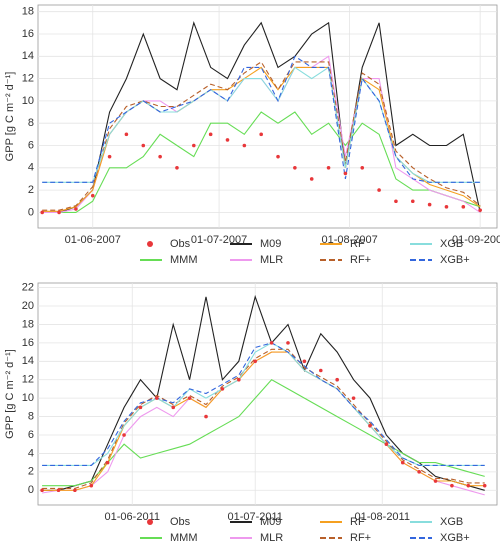  Describe the element at coordinates (349, 240) in the screenshot. I see `x-tick-label: 01-08-2007` at that location.